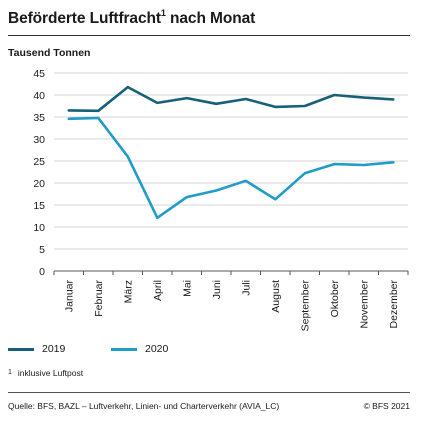 The width and height of the screenshot is (426, 424). What do you see at coordinates (210, 19) in the screenshot?
I see `chart-title-suffix: nach Monat` at bounding box center [210, 19].